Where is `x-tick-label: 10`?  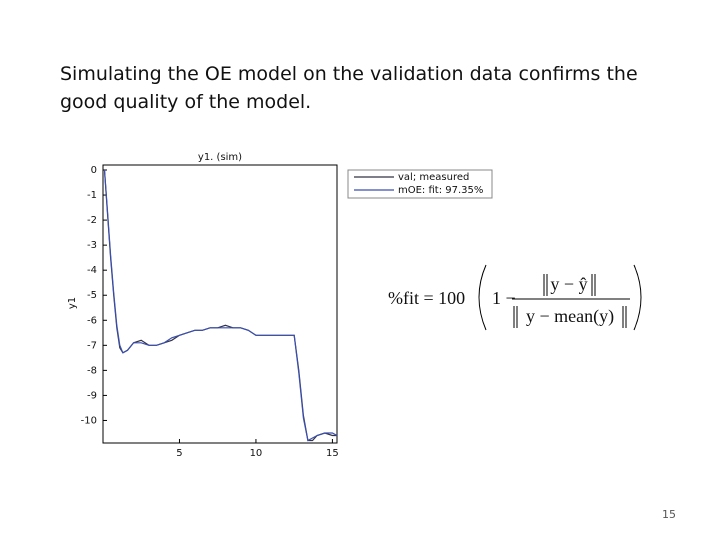
x-tick-label: 10 is located at coordinates (256, 453).